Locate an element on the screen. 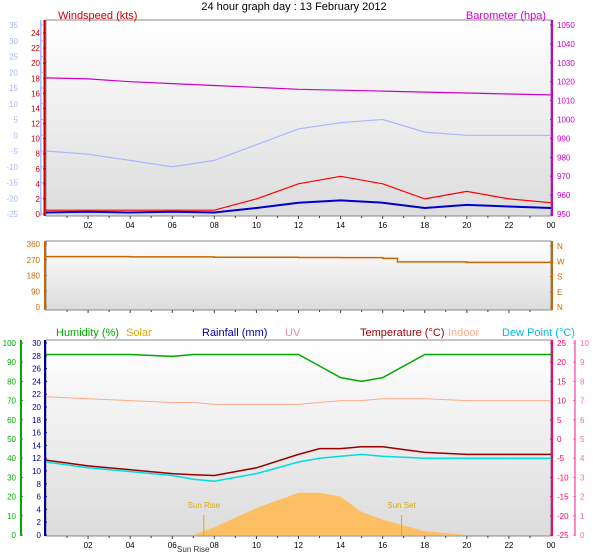 Image resolution: width=600 pixels, height=555 pixels. series-temperature is located at coordinates (298, 143).